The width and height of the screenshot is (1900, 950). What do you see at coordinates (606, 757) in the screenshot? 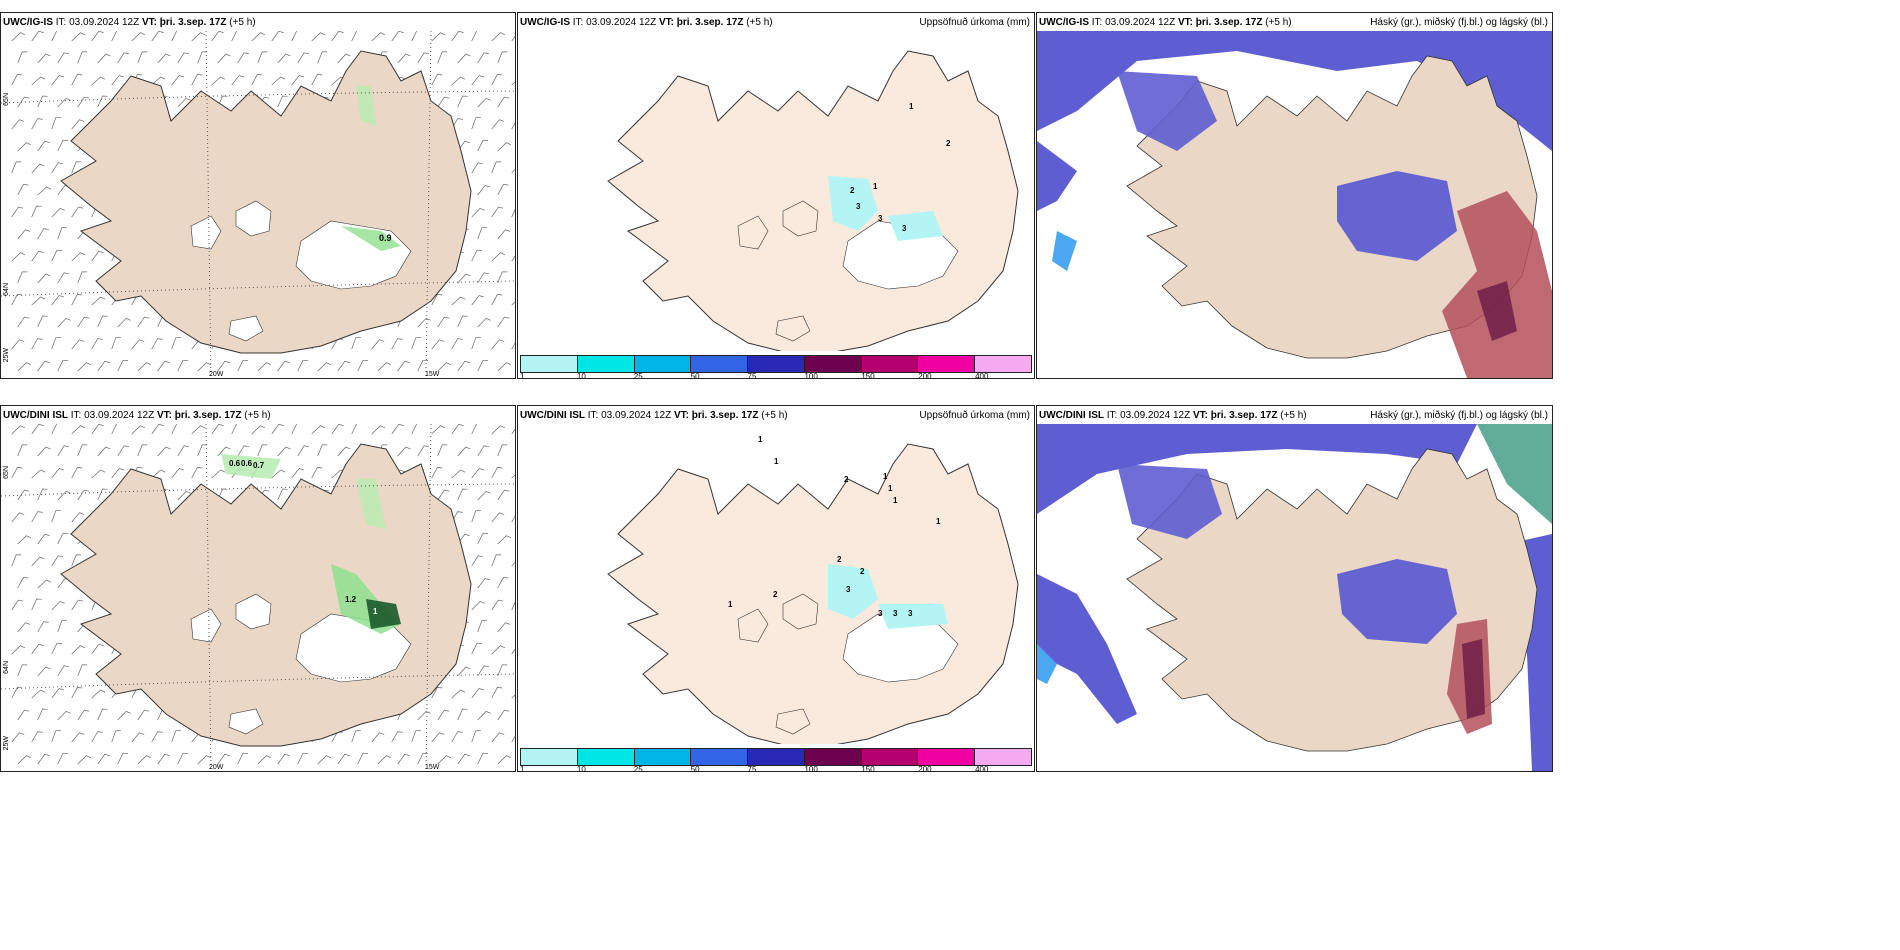
I see `scale-swatch` at bounding box center [606, 757].